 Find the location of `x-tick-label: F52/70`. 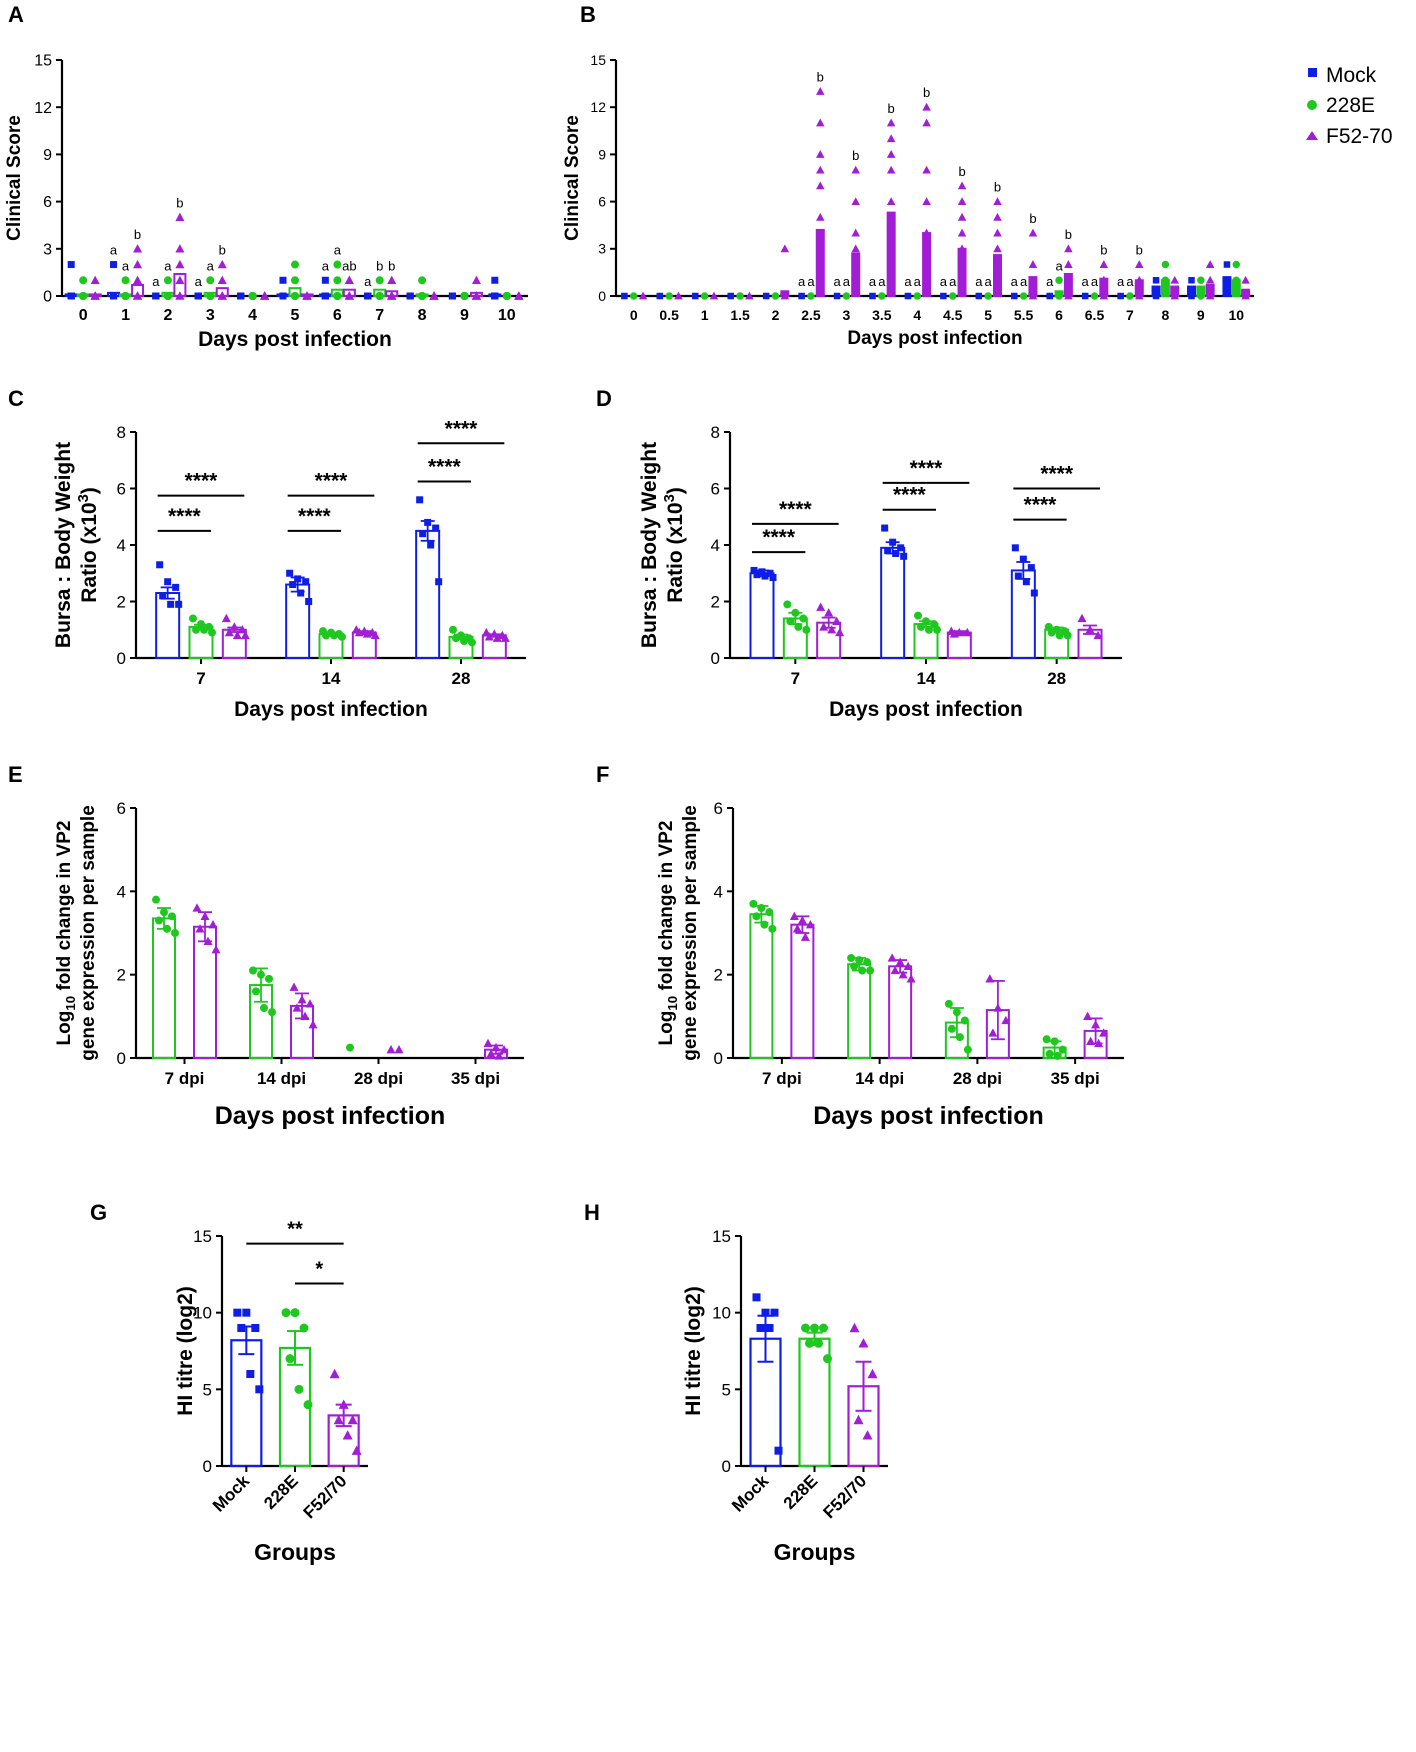

x-tick-label: F52/70 is located at coordinates (844, 1496).